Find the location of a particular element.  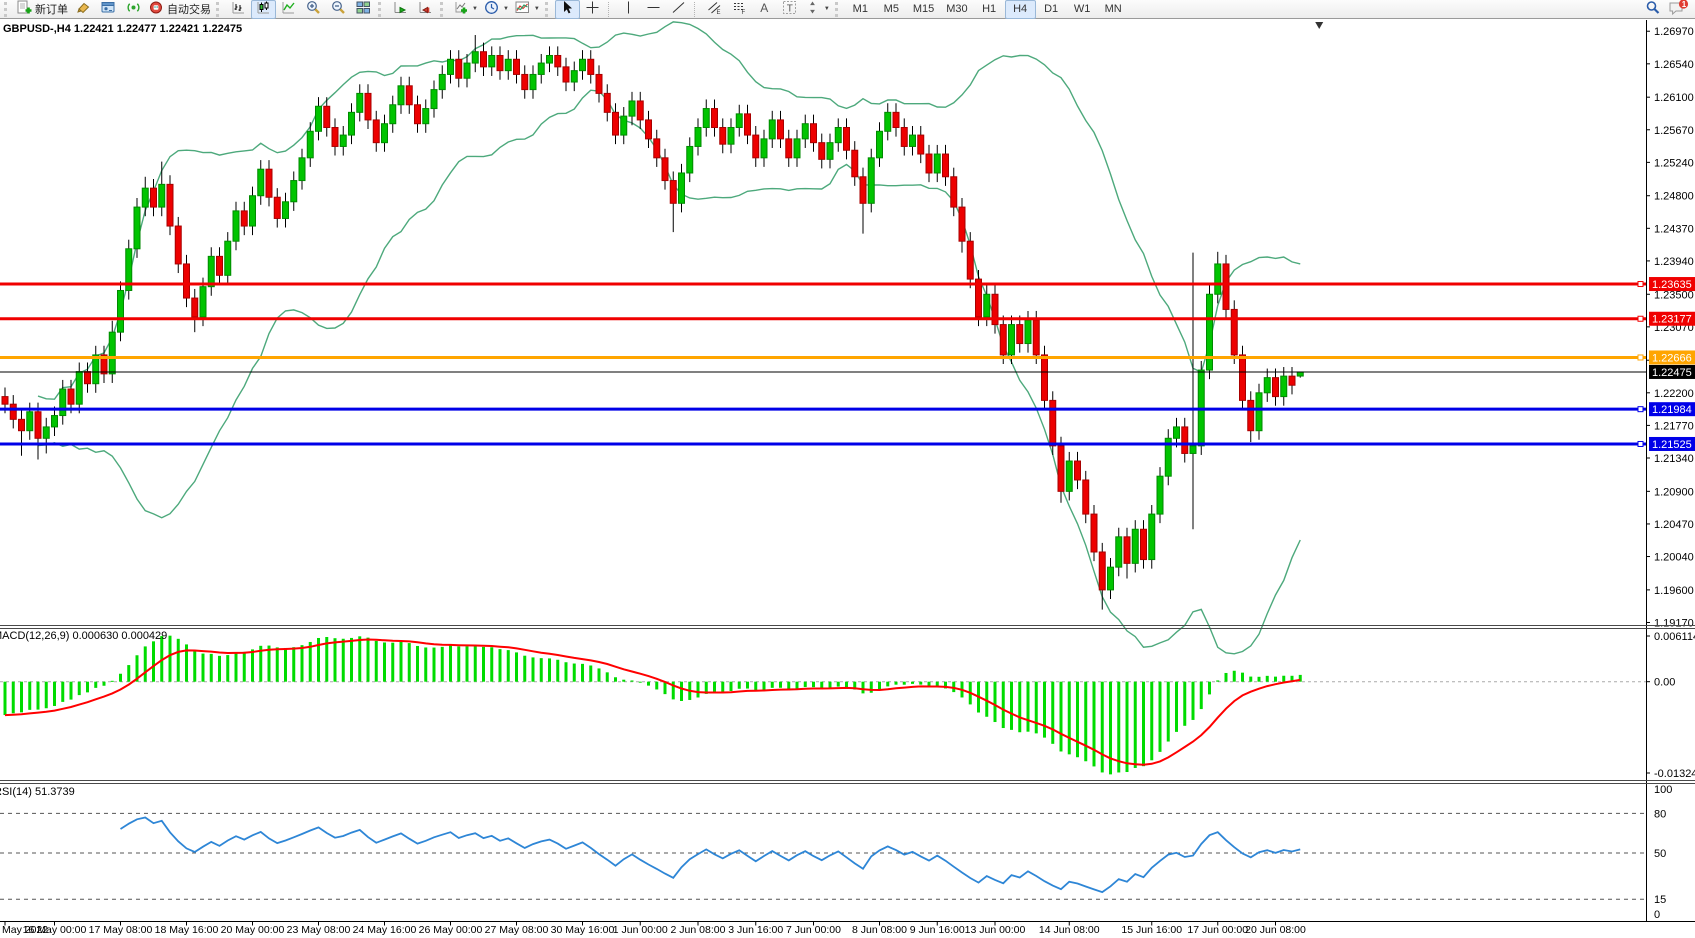

tile-windows-button is located at coordinates (363, 9).